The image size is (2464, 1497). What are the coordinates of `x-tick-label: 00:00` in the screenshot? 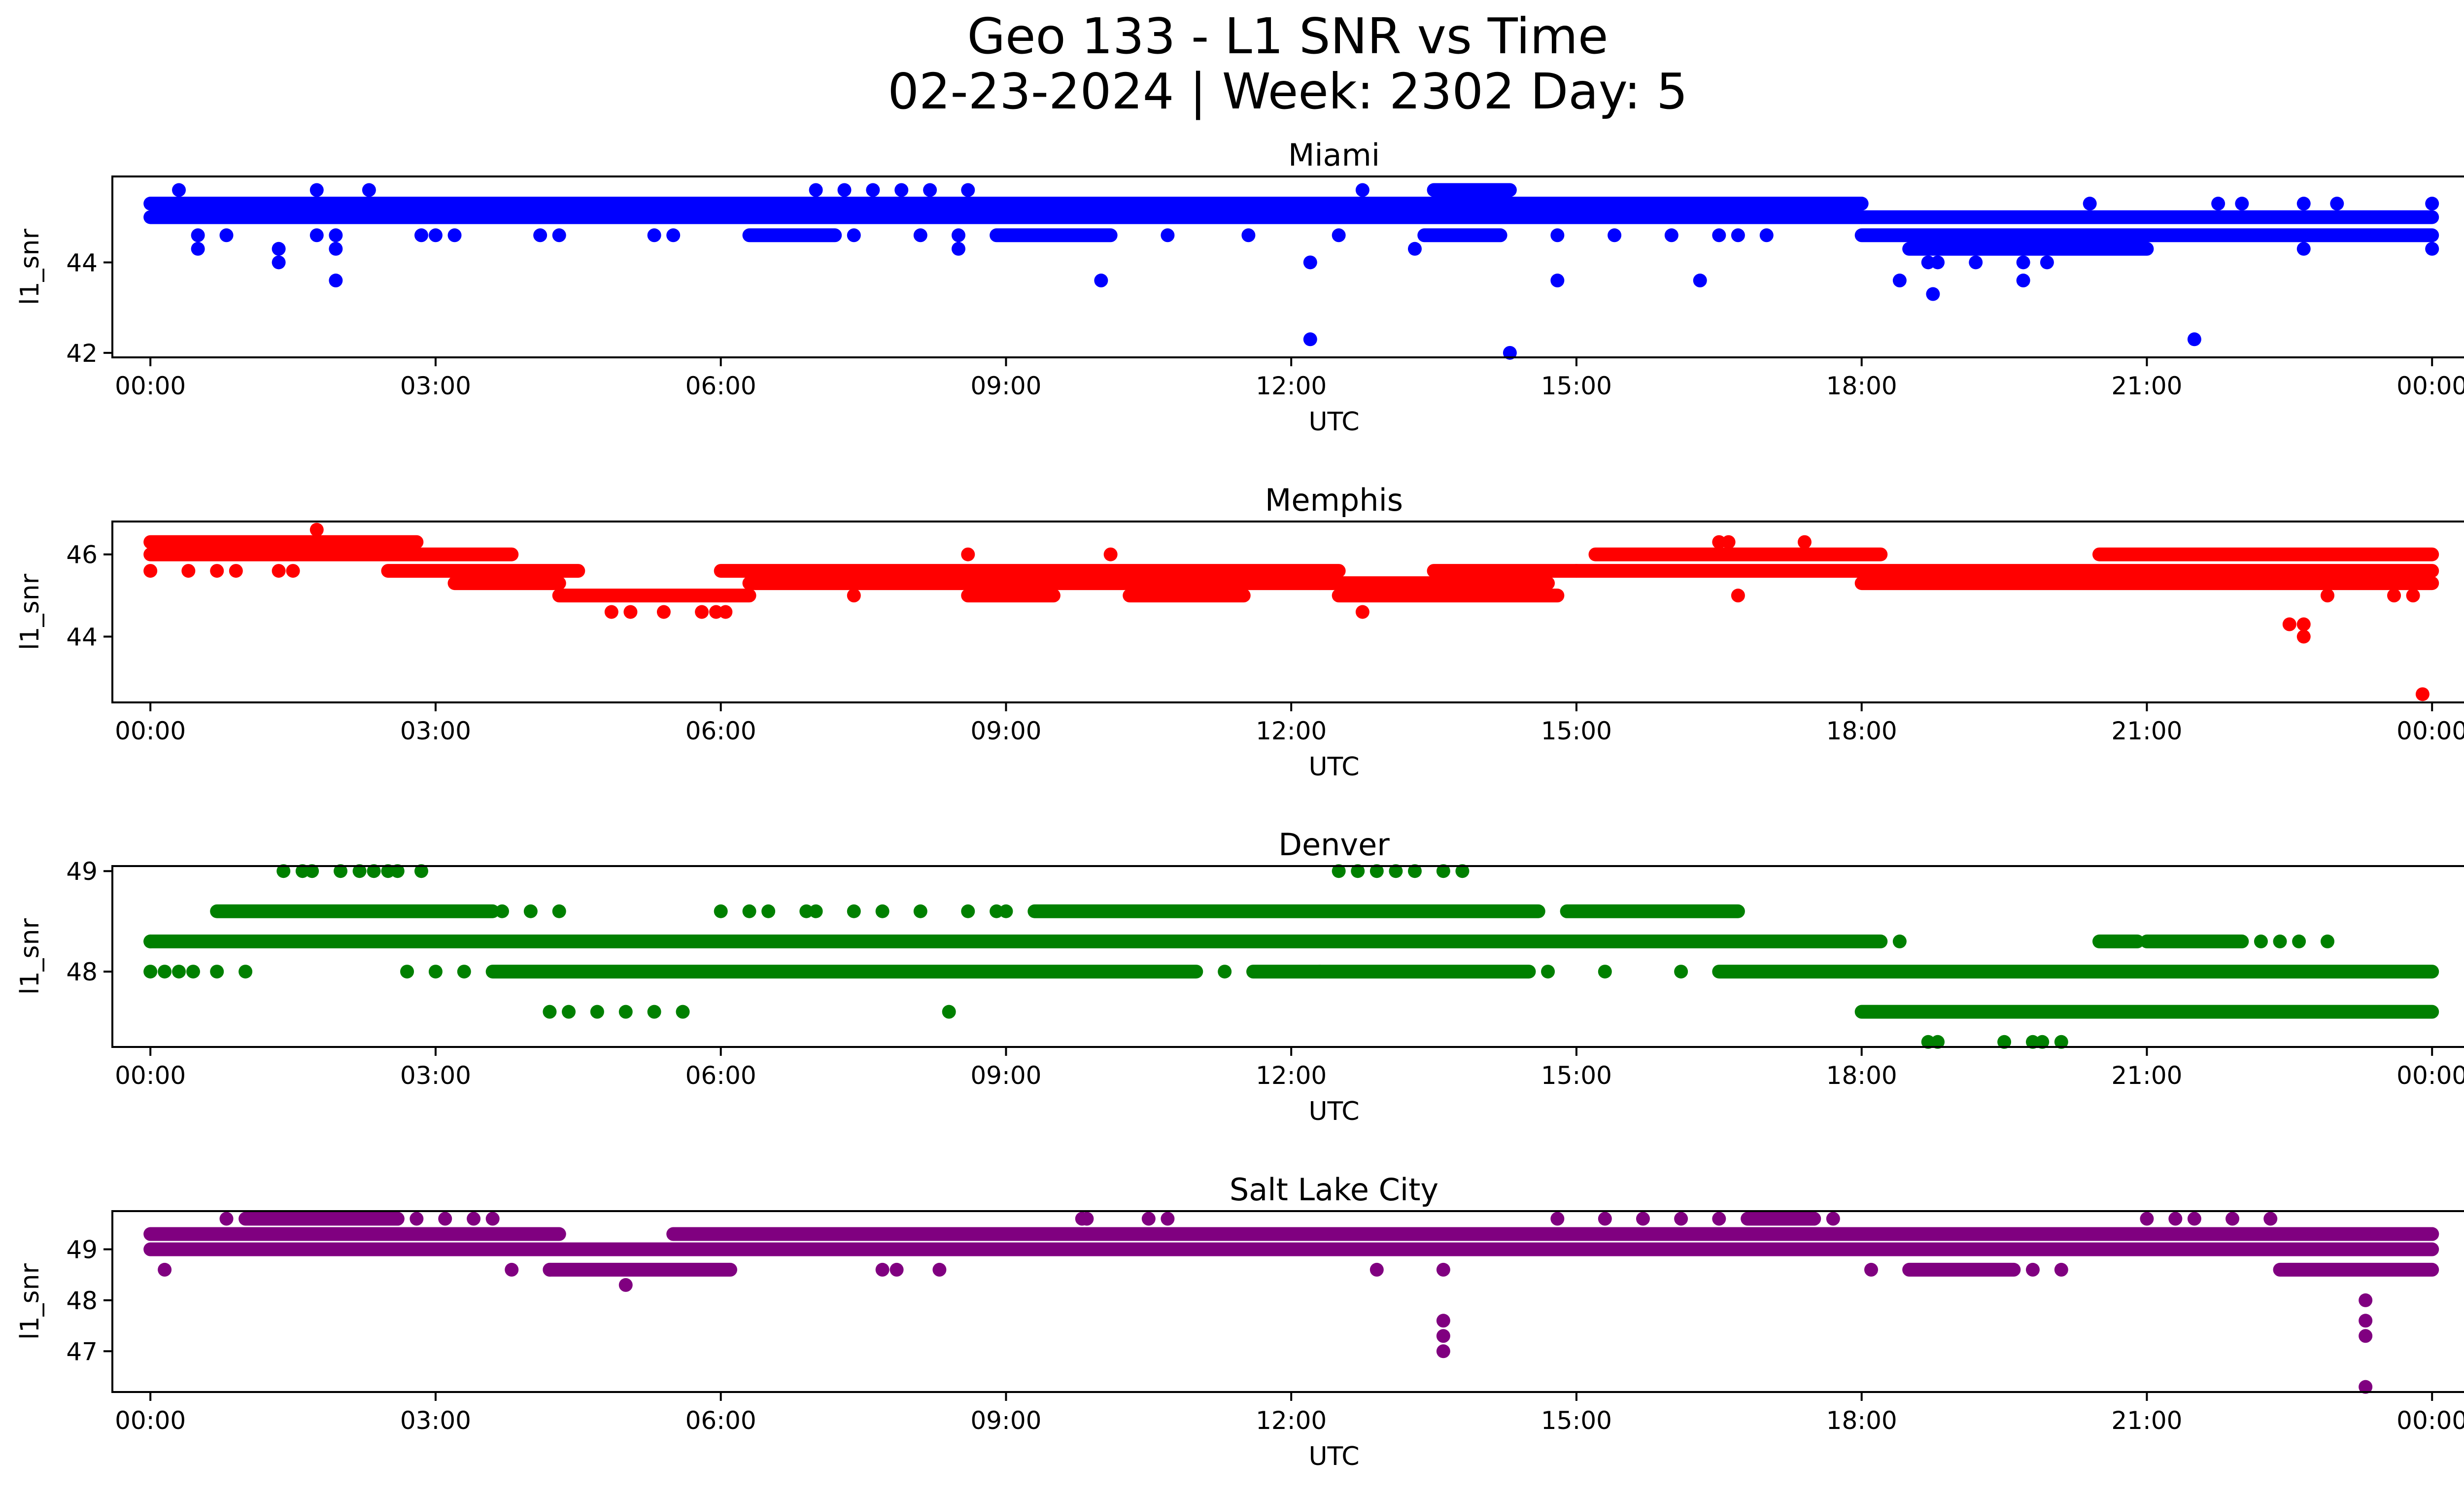 It's located at (2430, 1420).